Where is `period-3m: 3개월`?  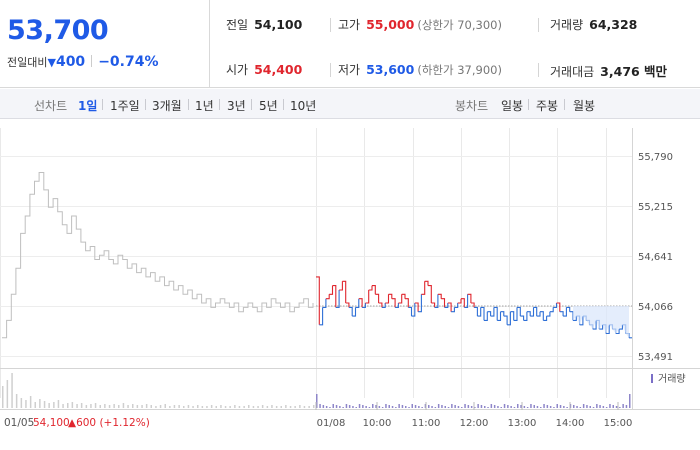
period-3m: 3개월 is located at coordinates (167, 106).